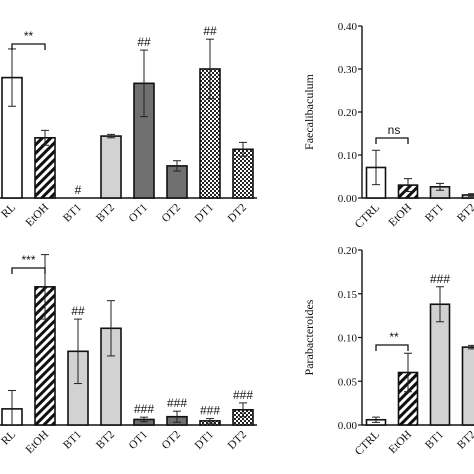  What do you see at coordinates (394, 130) in the screenshot?
I see `significance-label: ns` at bounding box center [394, 130].